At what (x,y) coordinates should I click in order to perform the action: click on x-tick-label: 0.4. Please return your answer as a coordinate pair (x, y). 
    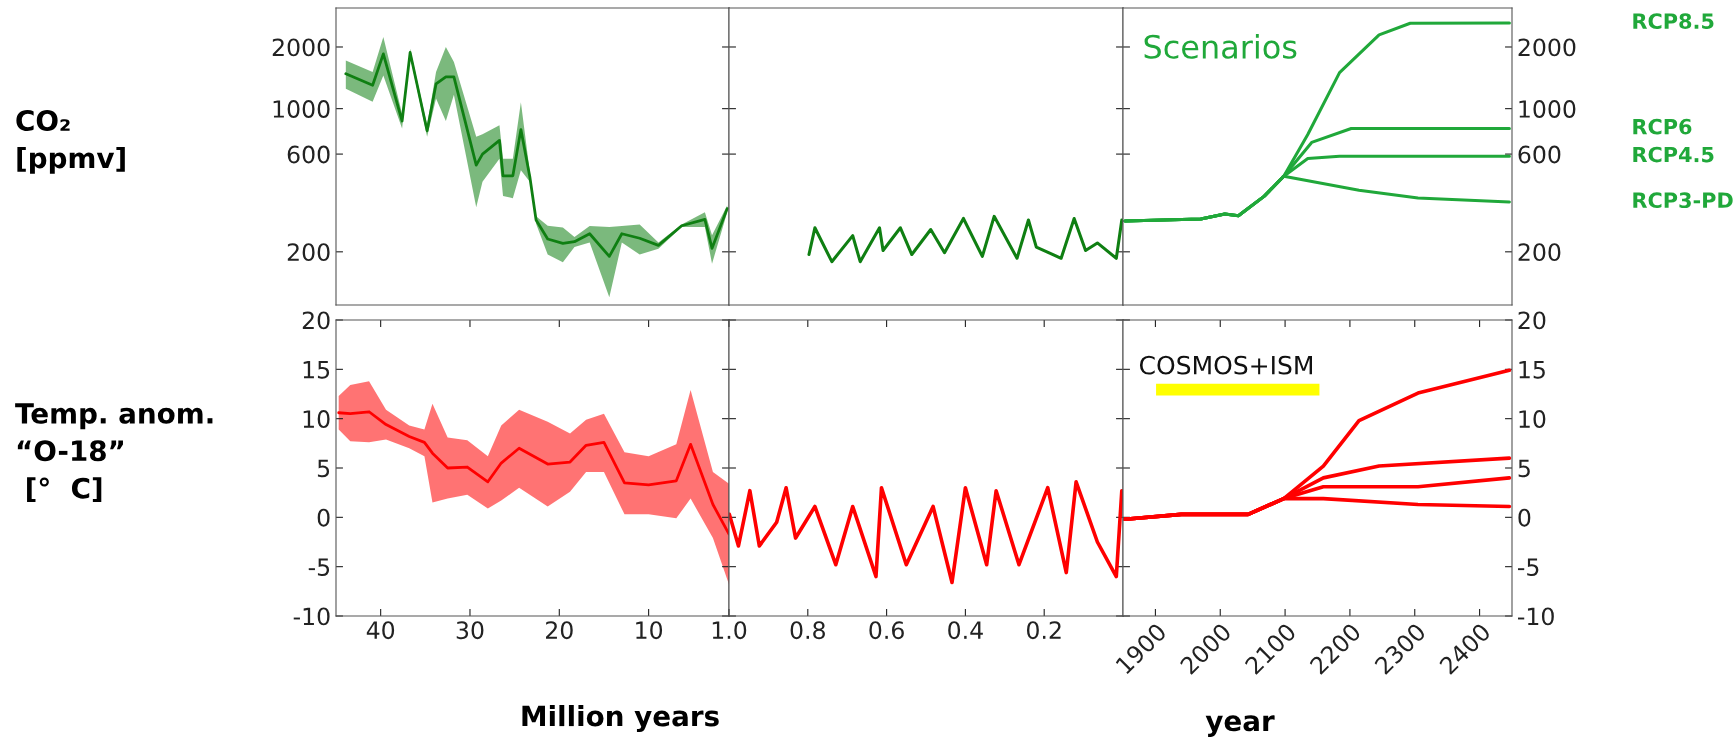
    Looking at the image, I should click on (965, 630).